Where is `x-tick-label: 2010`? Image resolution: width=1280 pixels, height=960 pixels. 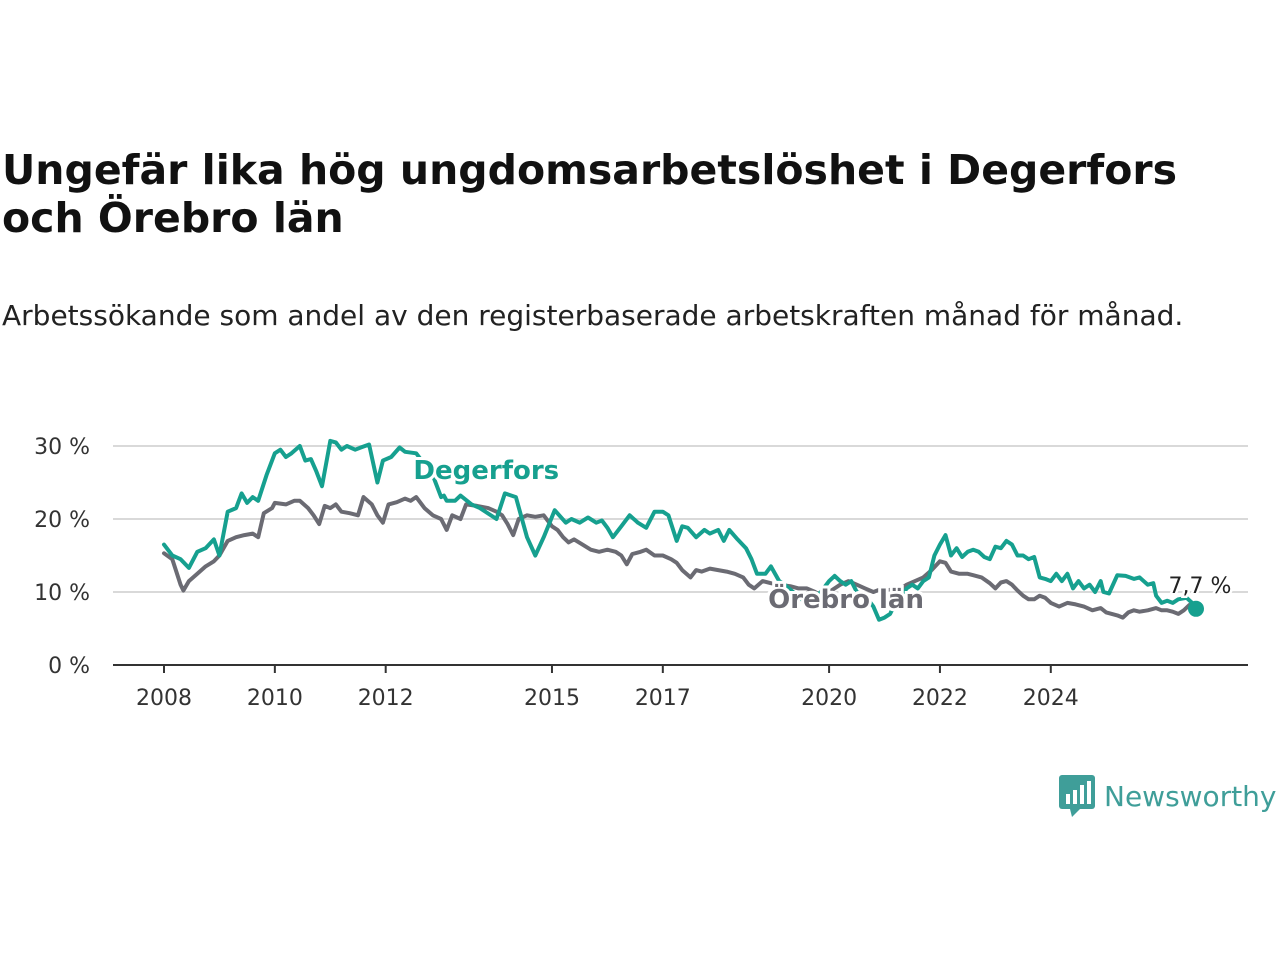
x-tick-label: 2010 is located at coordinates (275, 698).